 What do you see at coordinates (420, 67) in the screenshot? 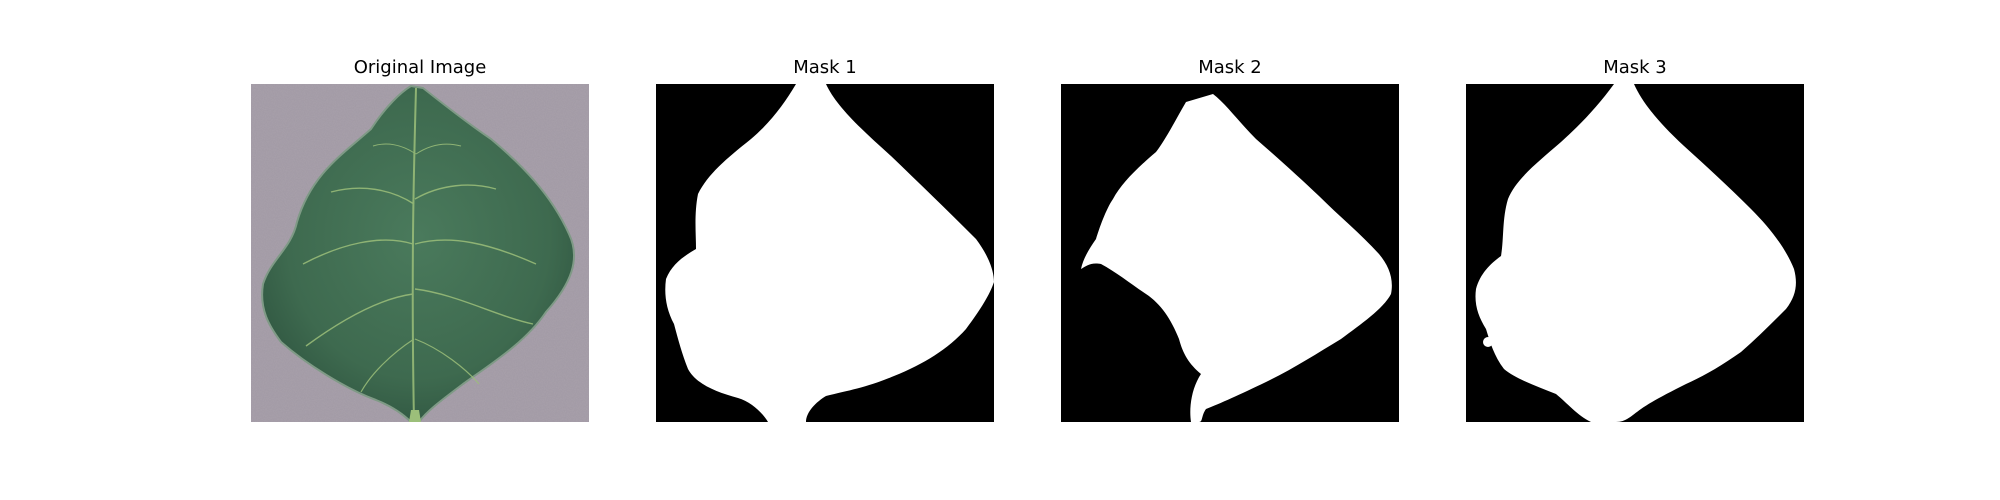
I see `panel-title: Original Image` at bounding box center [420, 67].